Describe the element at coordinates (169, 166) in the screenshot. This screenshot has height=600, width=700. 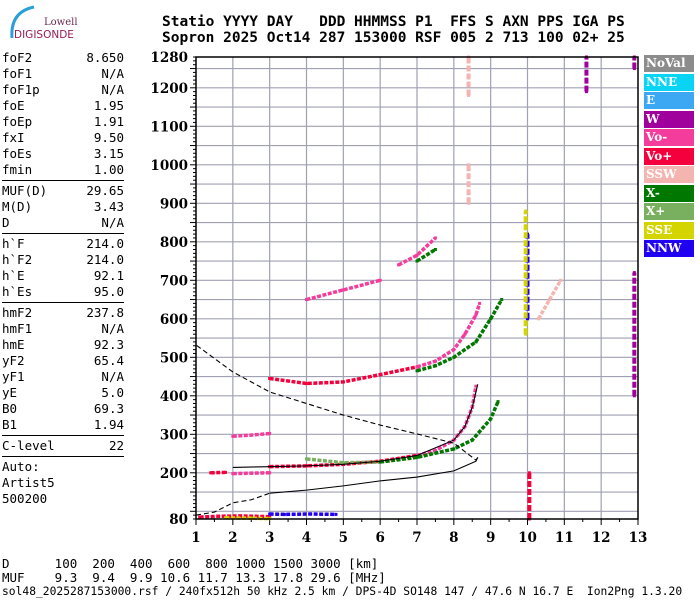
I see `y-tick-label: 1000` at that location.